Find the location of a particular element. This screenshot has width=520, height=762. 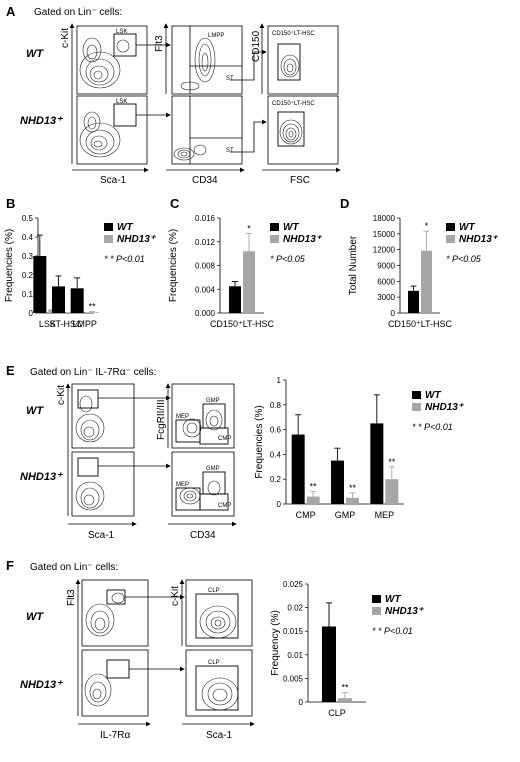

axis-label-sca1-e: Sca-1 is located at coordinates (101, 535).